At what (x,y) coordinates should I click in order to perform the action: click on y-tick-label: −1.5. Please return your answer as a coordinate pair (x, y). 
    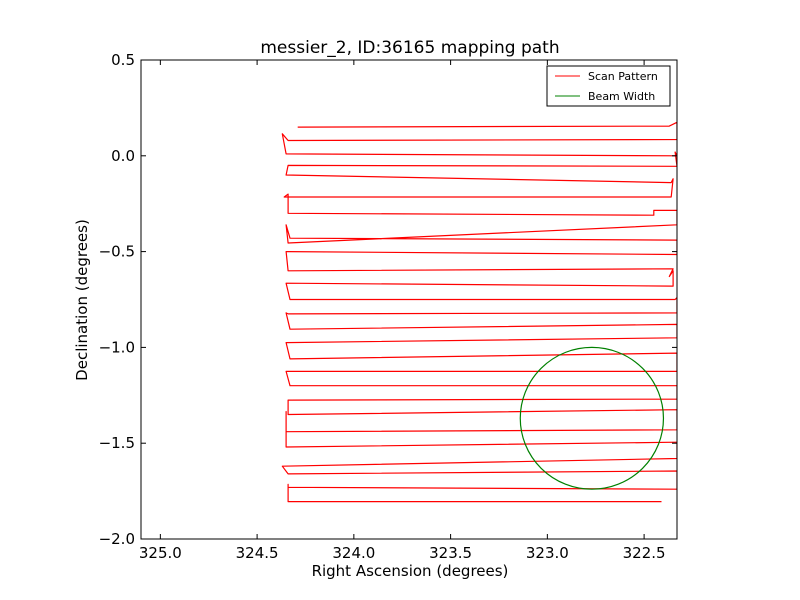
    Looking at the image, I should click on (117, 443).